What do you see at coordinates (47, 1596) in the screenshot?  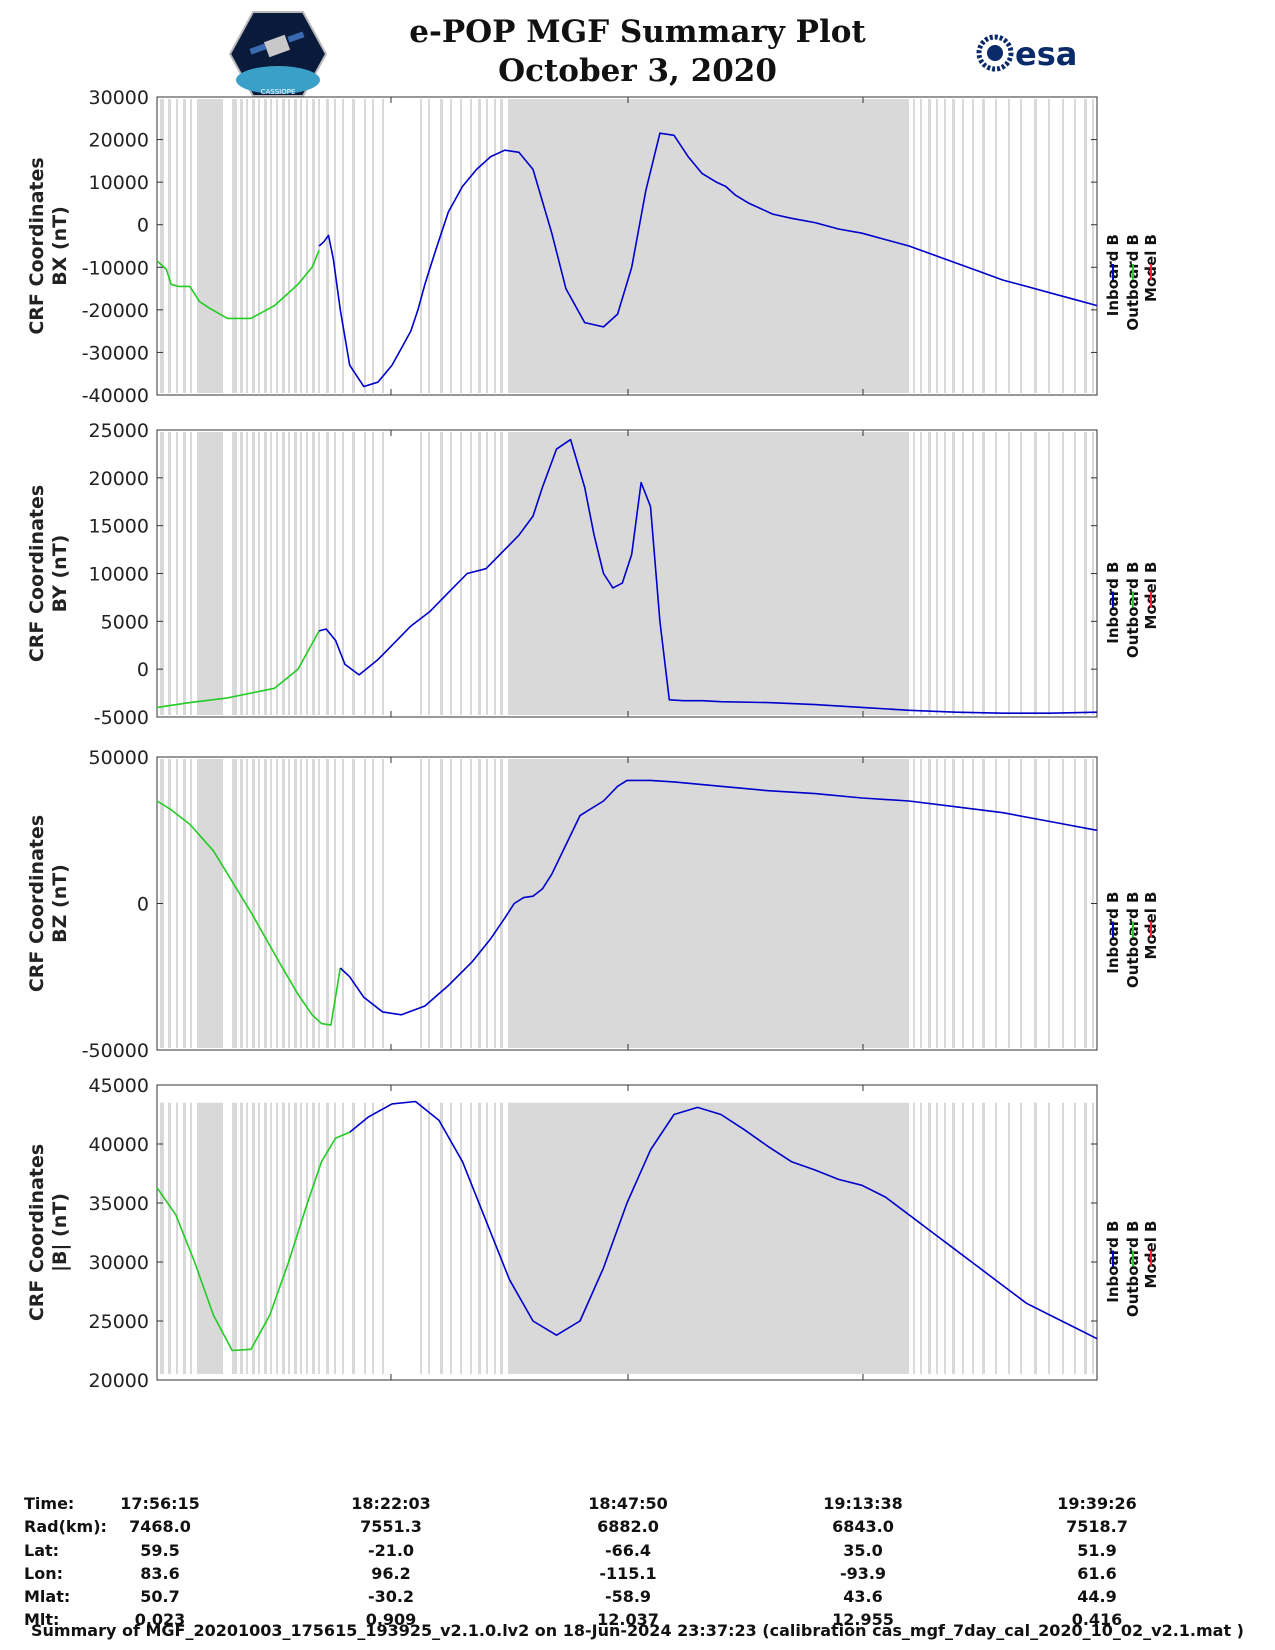 I see `ephemeris-row-label: Mlat:` at bounding box center [47, 1596].